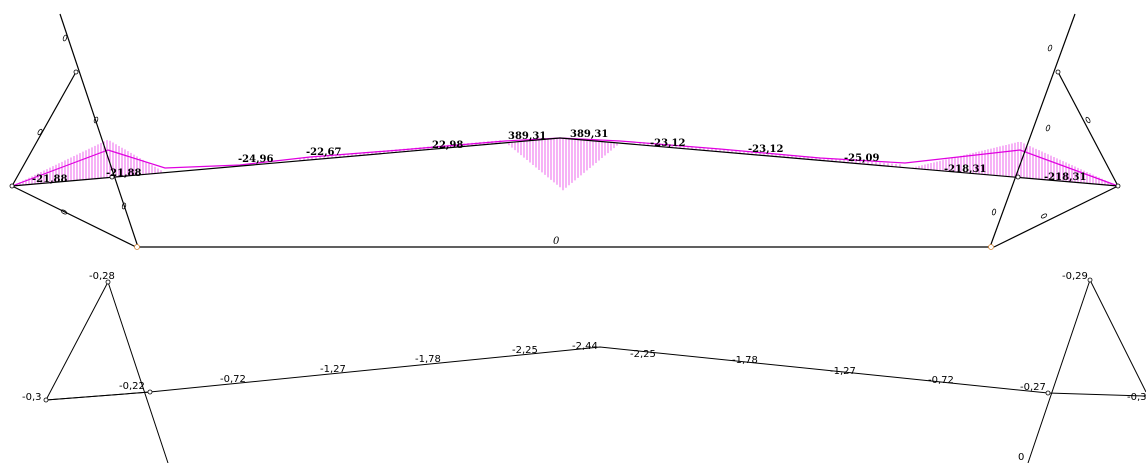 The height and width of the screenshot is (463, 1146). Describe the element at coordinates (132, 386) in the screenshot. I see `deflection-label: -0,22` at that location.